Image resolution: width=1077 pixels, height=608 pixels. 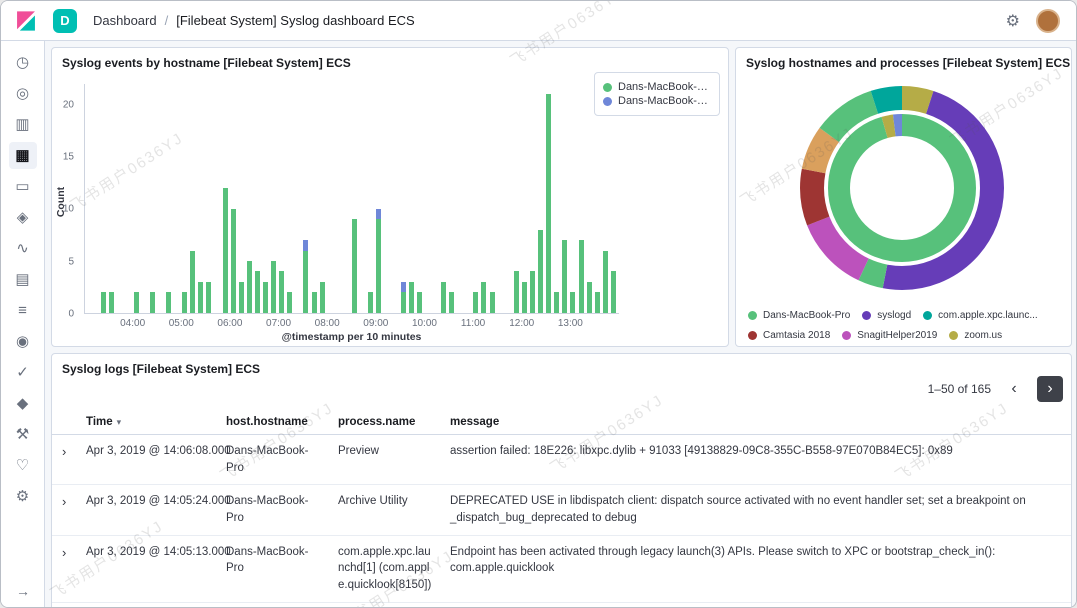 I want to click on sidebar-item-siem-icon: ◆, so click(x=23, y=403).